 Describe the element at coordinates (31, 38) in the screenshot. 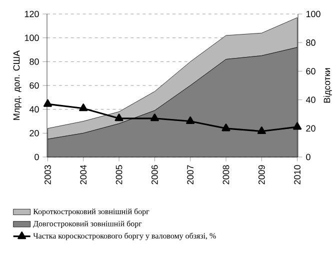

I see `y-tick-label: 100` at that location.